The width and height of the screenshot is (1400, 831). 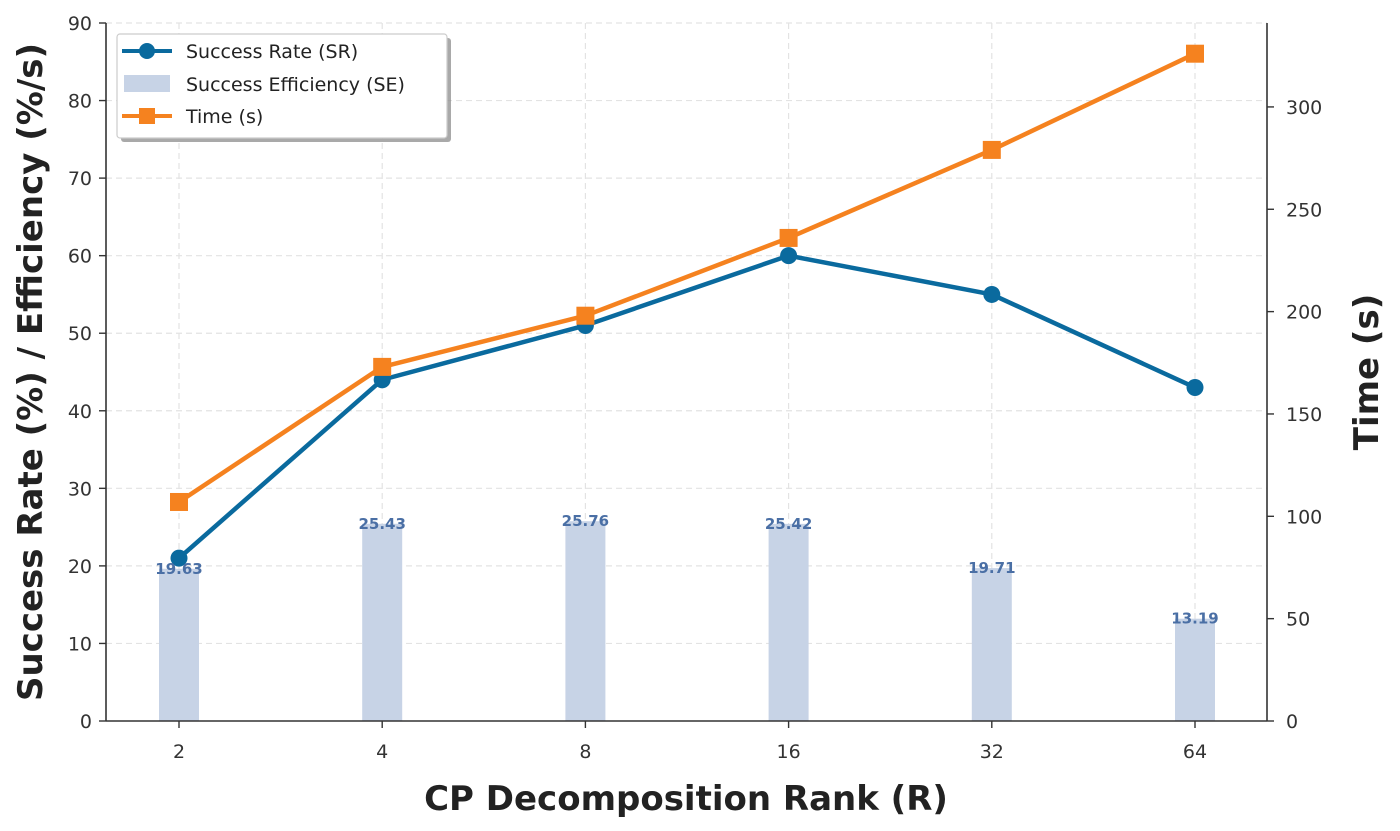 I want to click on y-tick-label: 70, so click(x=80, y=179).